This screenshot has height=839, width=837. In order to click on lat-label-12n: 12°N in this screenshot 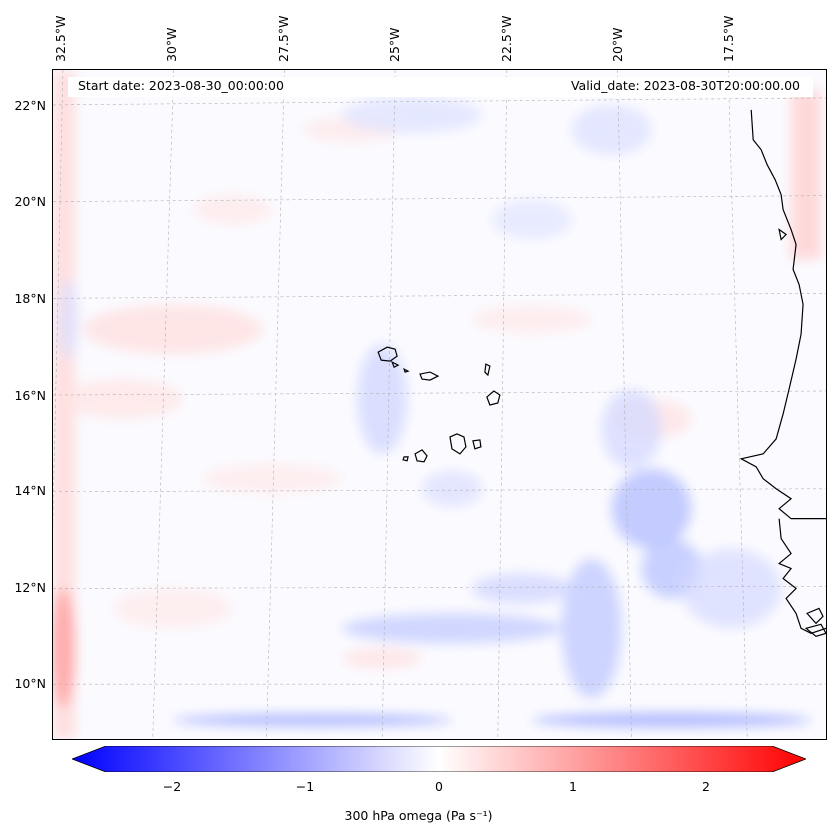, I will do `click(30, 587)`.